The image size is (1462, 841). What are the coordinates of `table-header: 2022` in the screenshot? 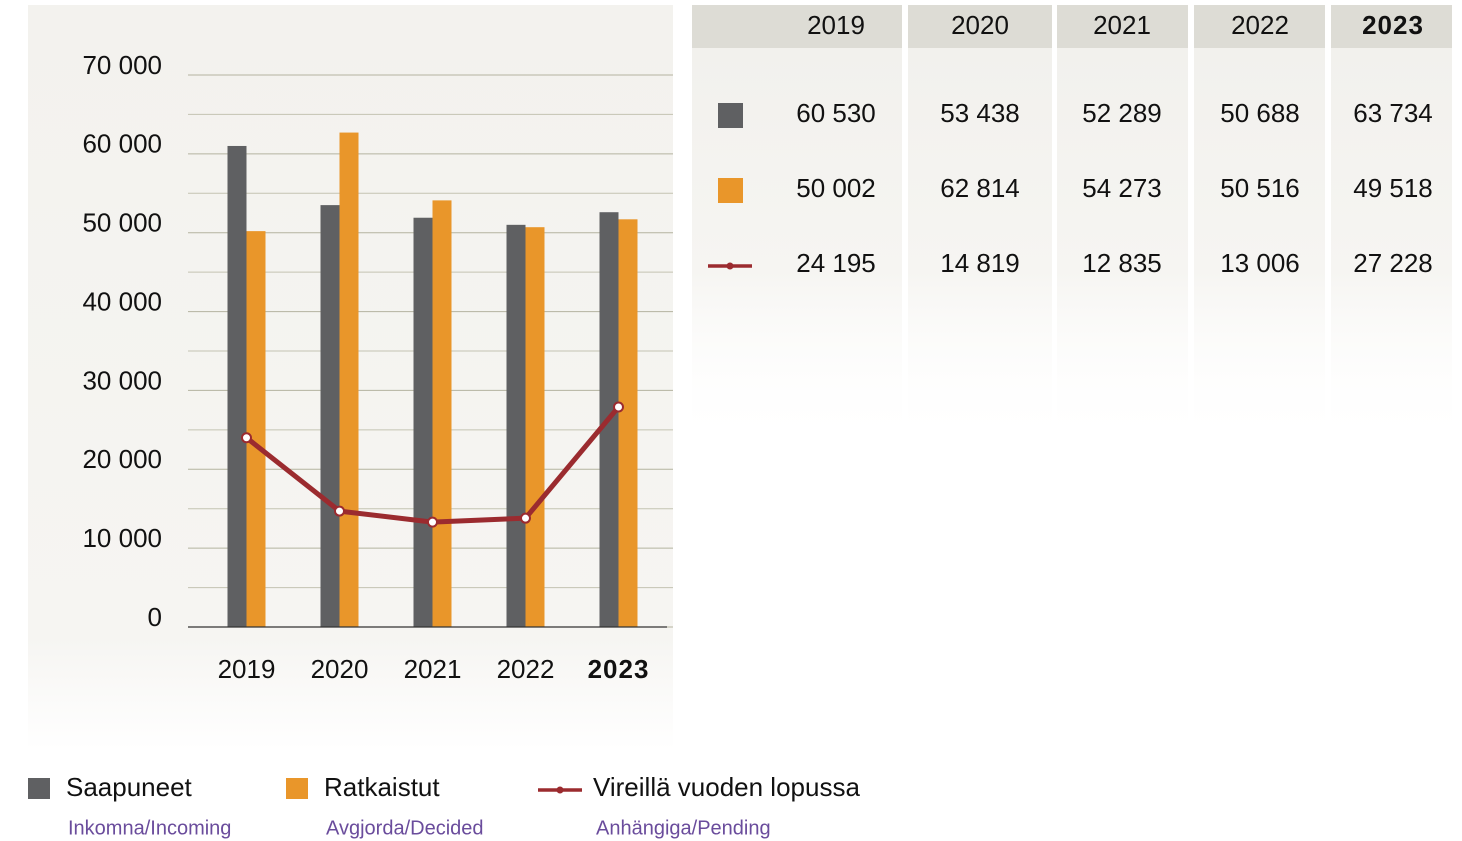 It's located at (1260, 25).